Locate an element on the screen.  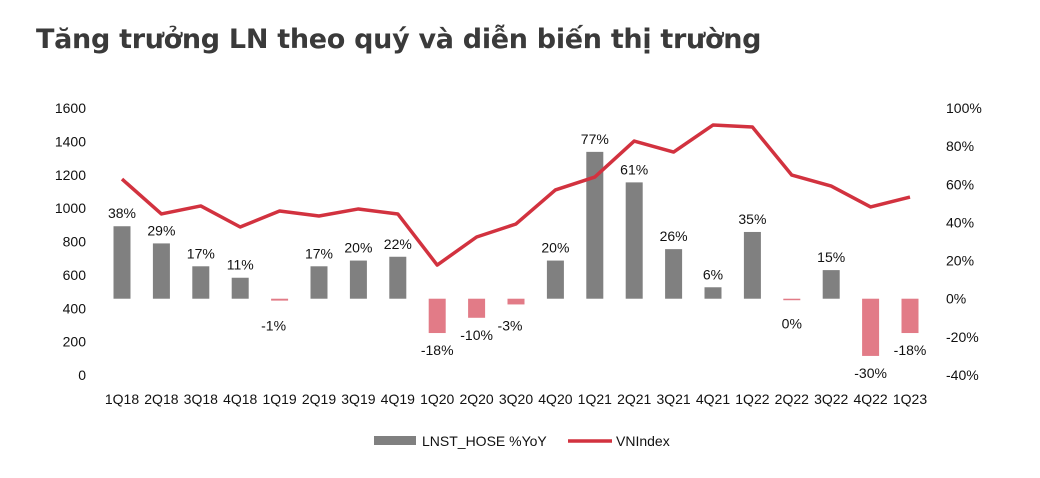
left-axis-tick-label: 1600 is located at coordinates (70, 108).